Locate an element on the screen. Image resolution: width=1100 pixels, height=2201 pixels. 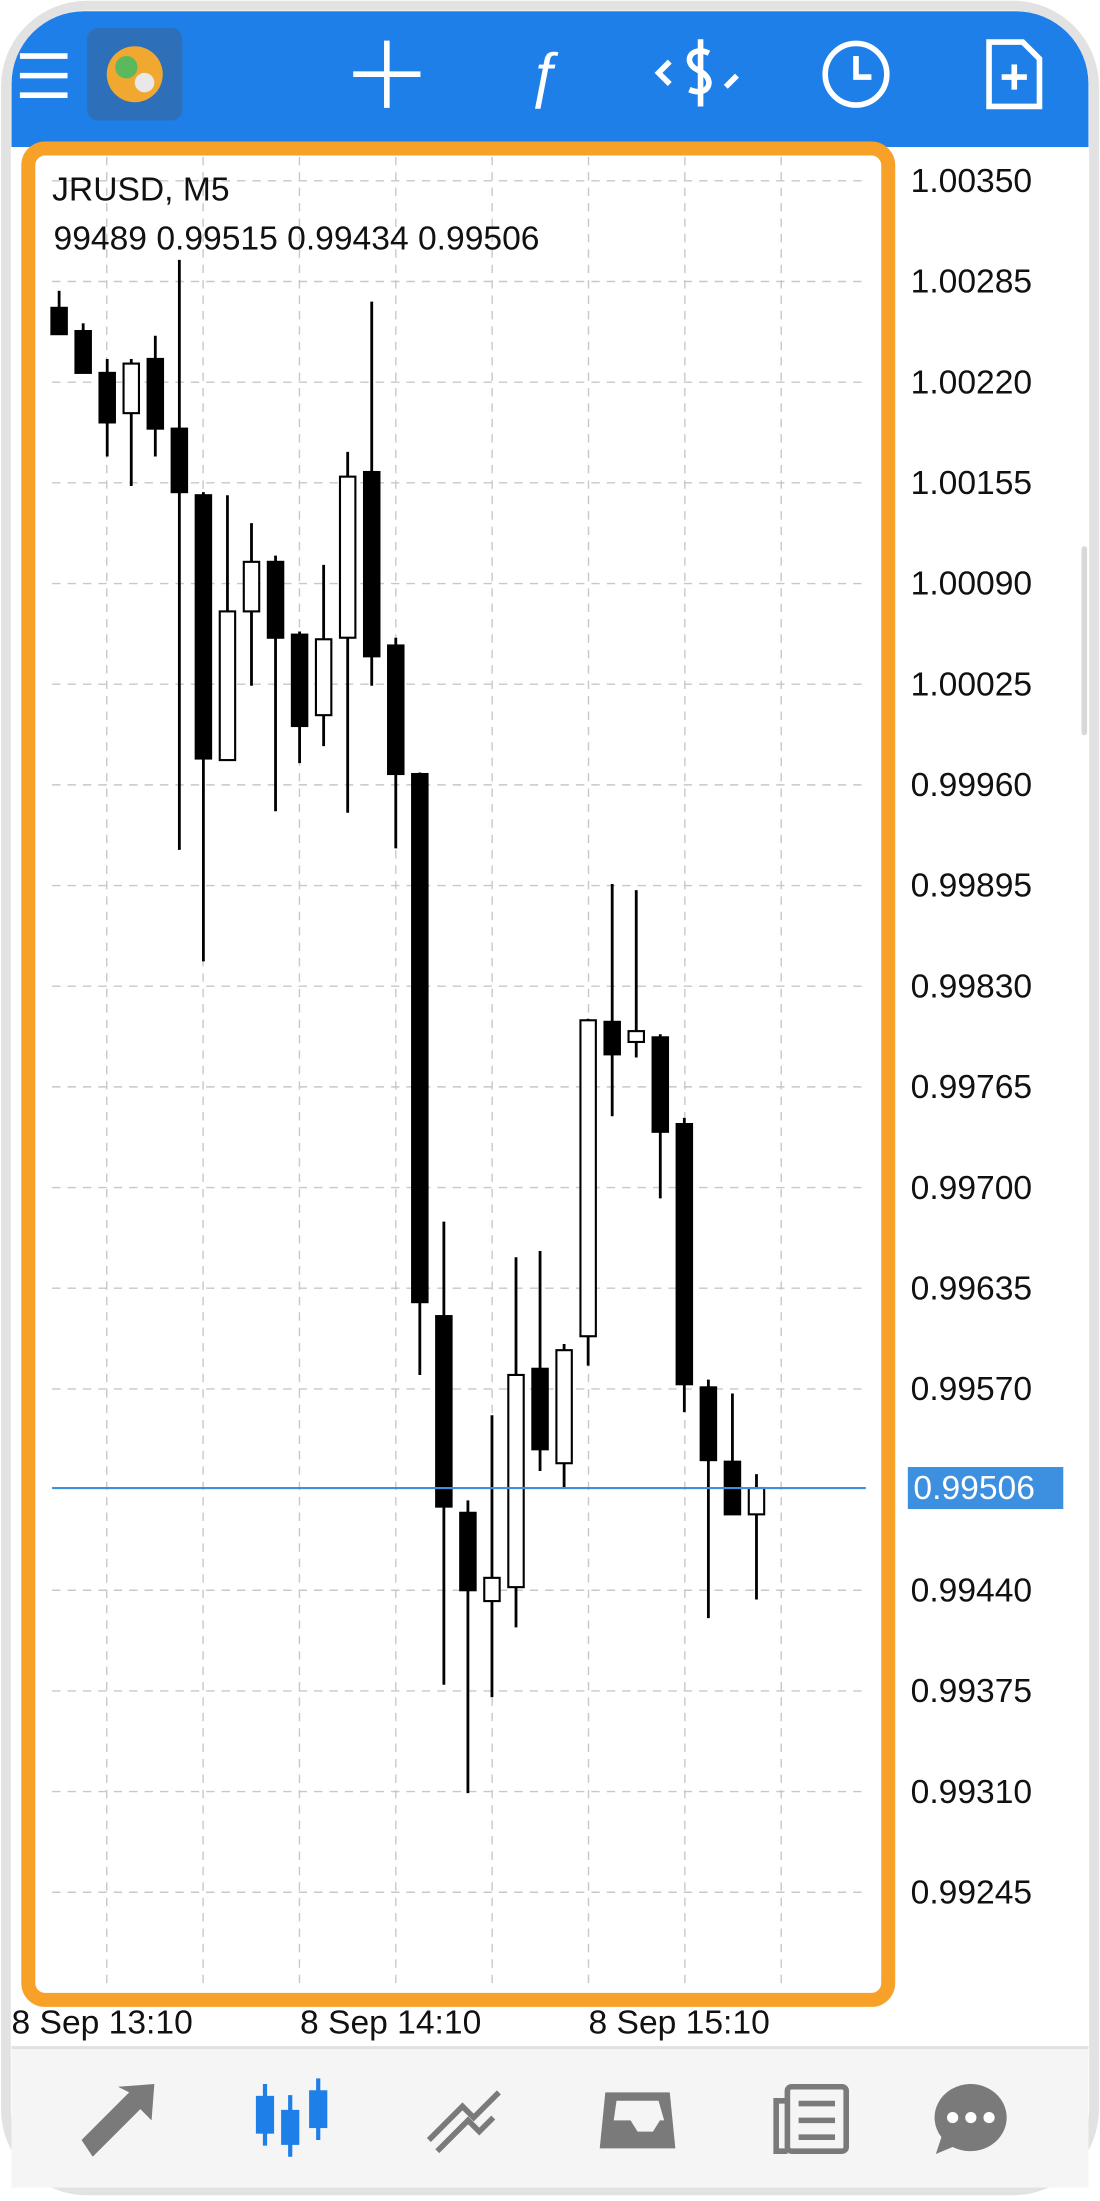
y-tick-label: 0.99570 is located at coordinates (971, 1389).